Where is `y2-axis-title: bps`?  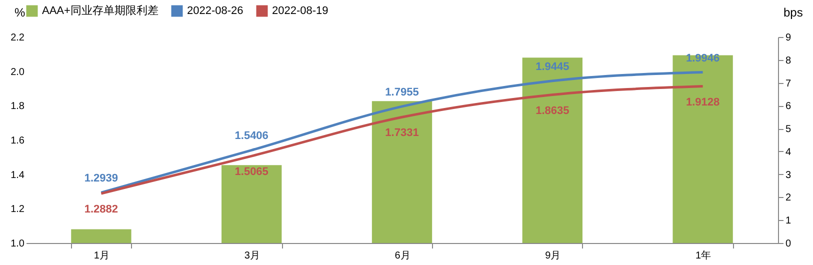 y2-axis-title: bps is located at coordinates (793, 13).